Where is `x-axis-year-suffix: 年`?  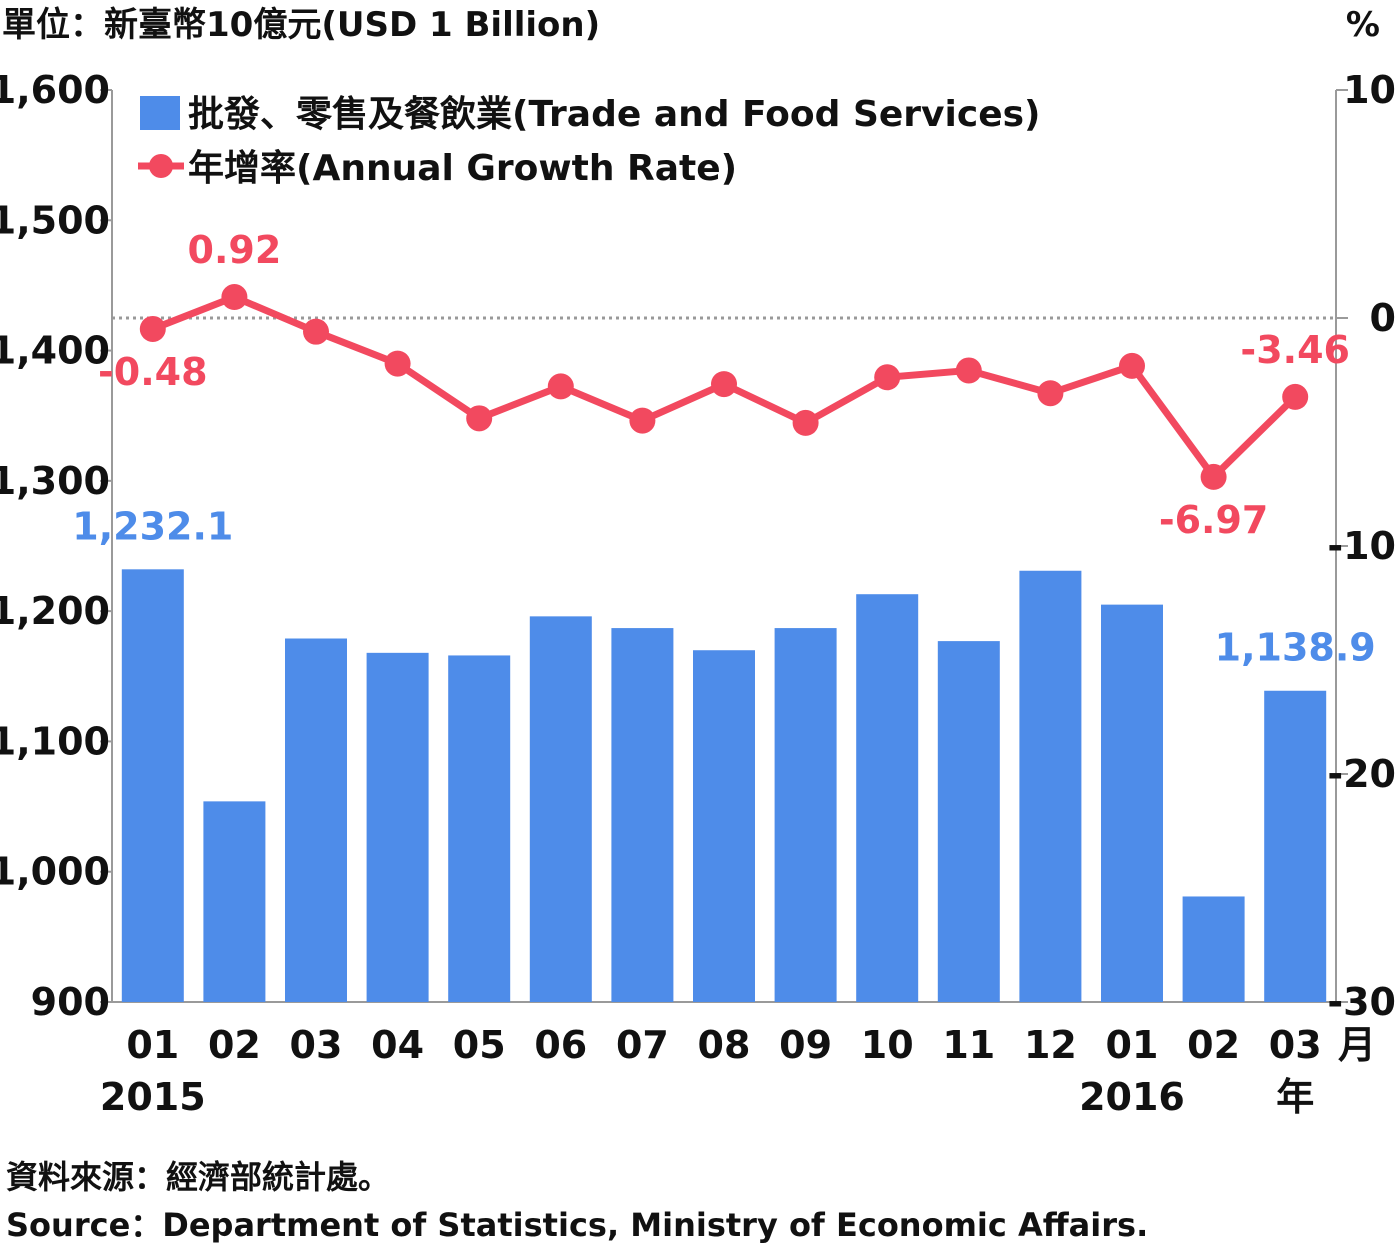
x-axis-year-suffix: 年 is located at coordinates (1295, 1097).